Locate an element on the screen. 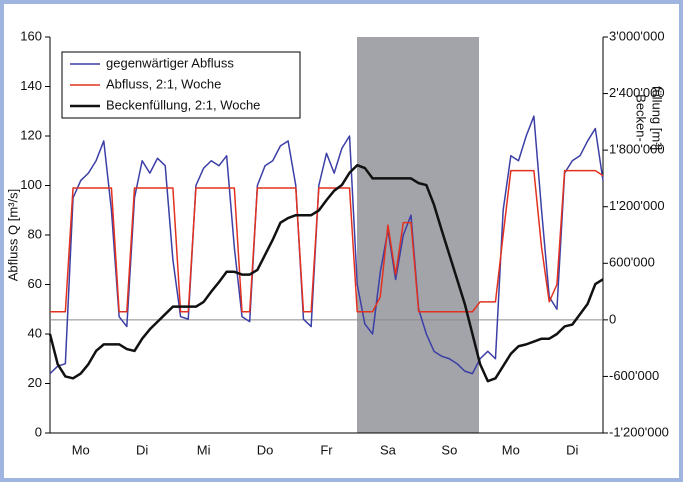 The height and width of the screenshot is (482, 683). y2-tick-label: 3'000'000 is located at coordinates (637, 35).